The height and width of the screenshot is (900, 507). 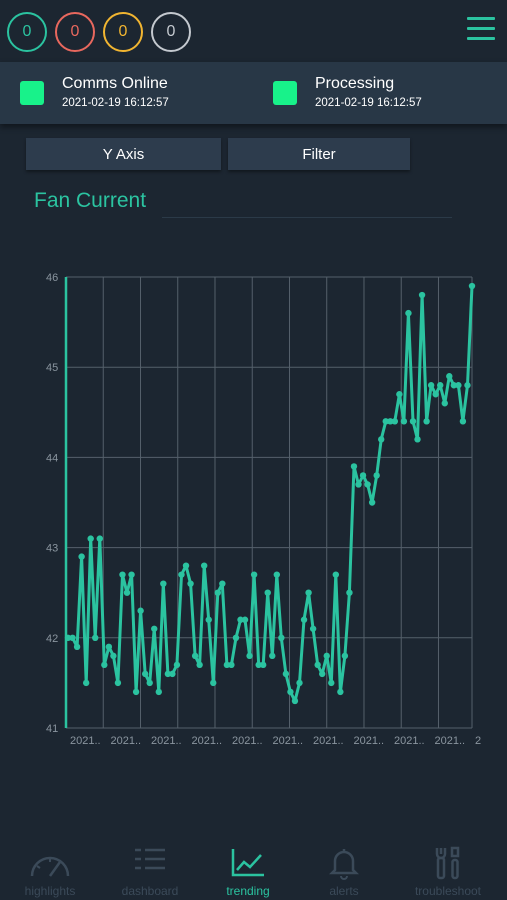 I want to click on nav-label: troubleshoot, so click(x=448, y=891).